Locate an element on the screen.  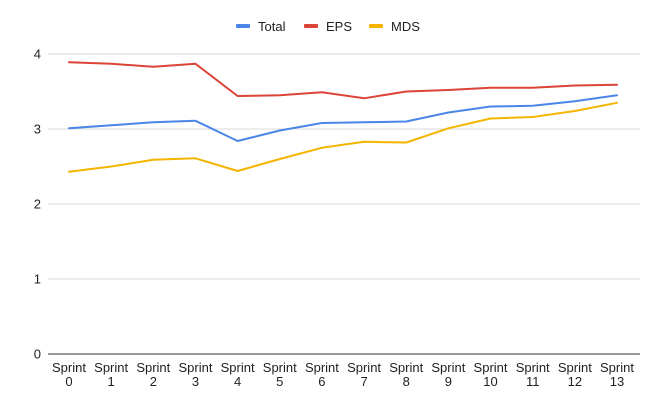
y-axis-ticks: 0 1 2 3 4 is located at coordinates (37, 204).